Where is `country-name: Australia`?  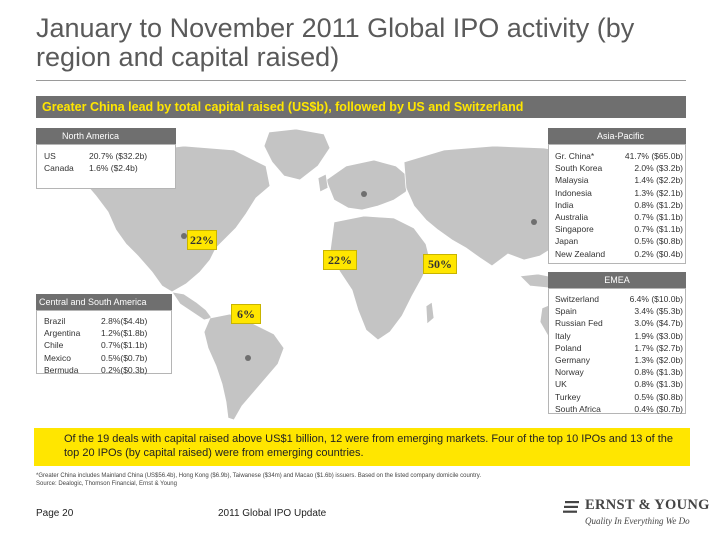
country-name: Australia is located at coordinates (572, 217).